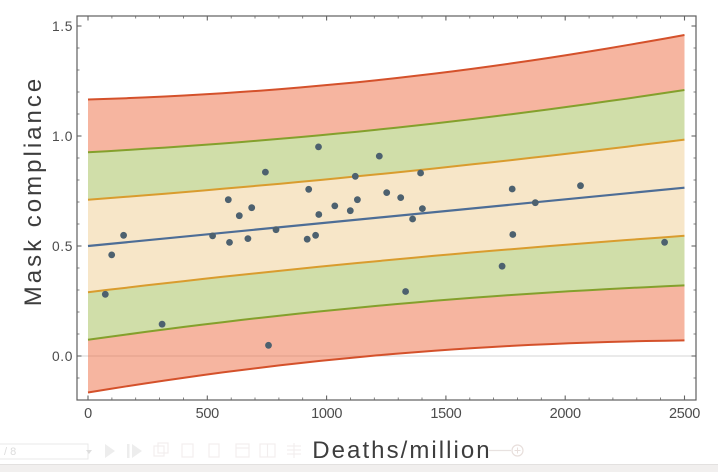 The height and width of the screenshot is (472, 718). What do you see at coordinates (445, 414) in the screenshot?
I see `svg-text: 1500` at bounding box center [445, 414].